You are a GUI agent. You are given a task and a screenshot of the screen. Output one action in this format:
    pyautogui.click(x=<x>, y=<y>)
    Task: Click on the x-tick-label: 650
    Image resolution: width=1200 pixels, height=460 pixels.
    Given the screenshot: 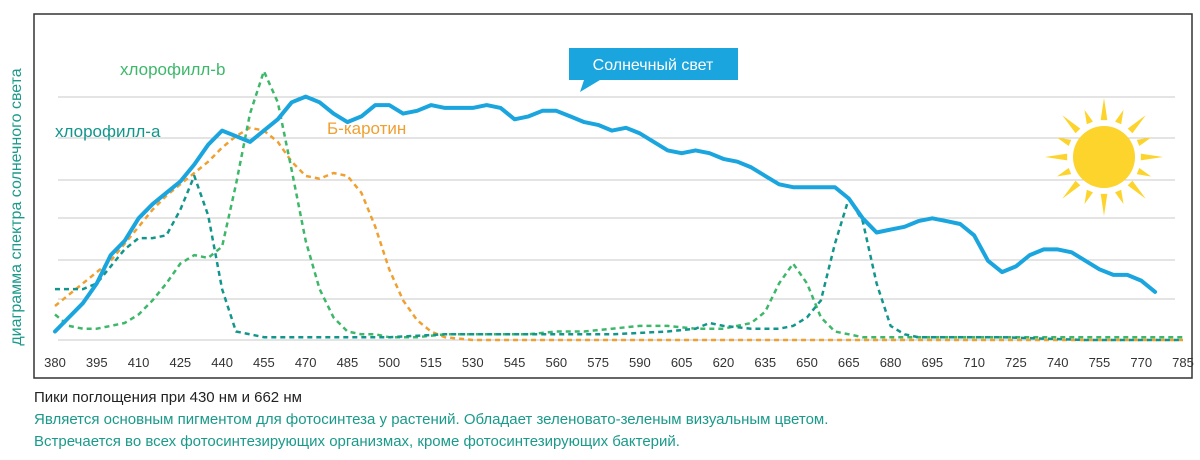 What is the action you would take?
    pyautogui.click(x=807, y=362)
    